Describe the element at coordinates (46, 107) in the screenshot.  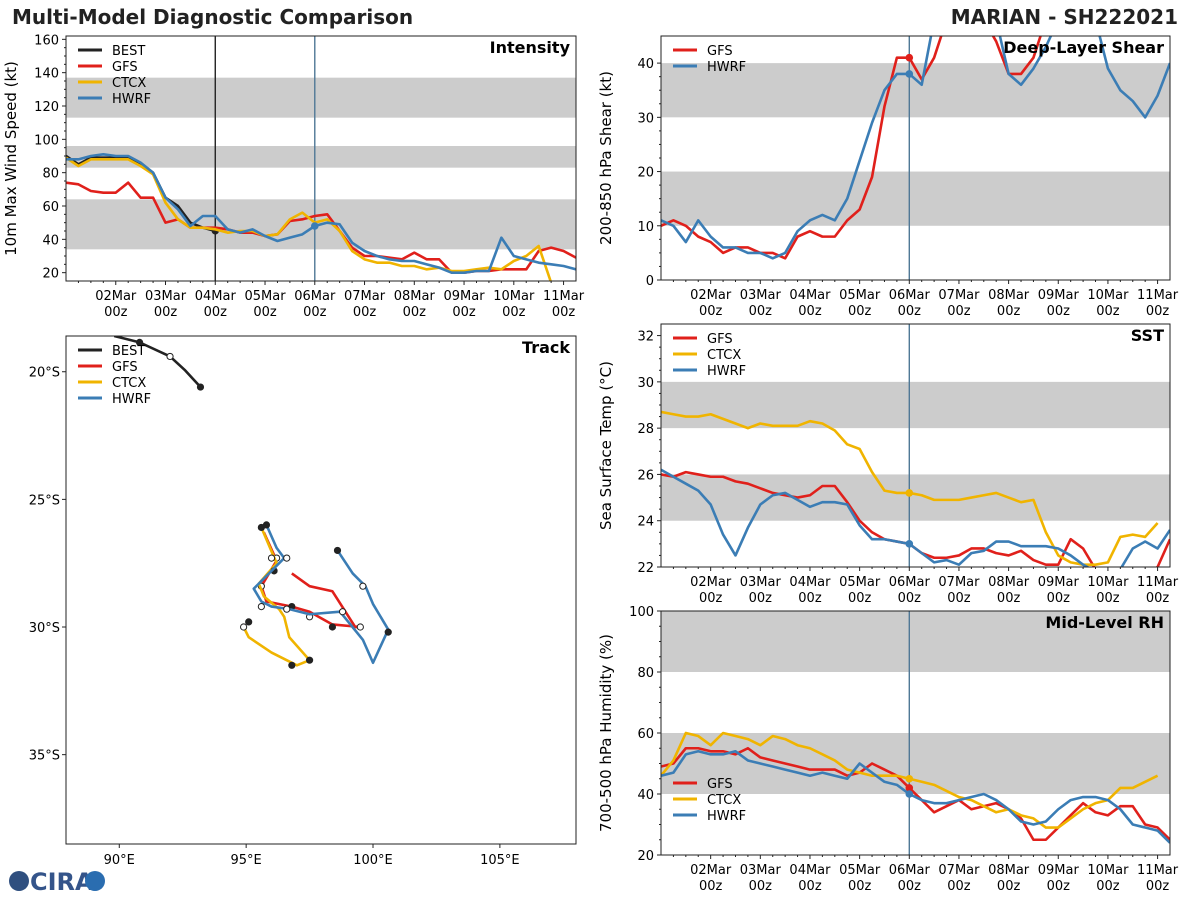
I see `intensity-ytick-label: 120` at that location.